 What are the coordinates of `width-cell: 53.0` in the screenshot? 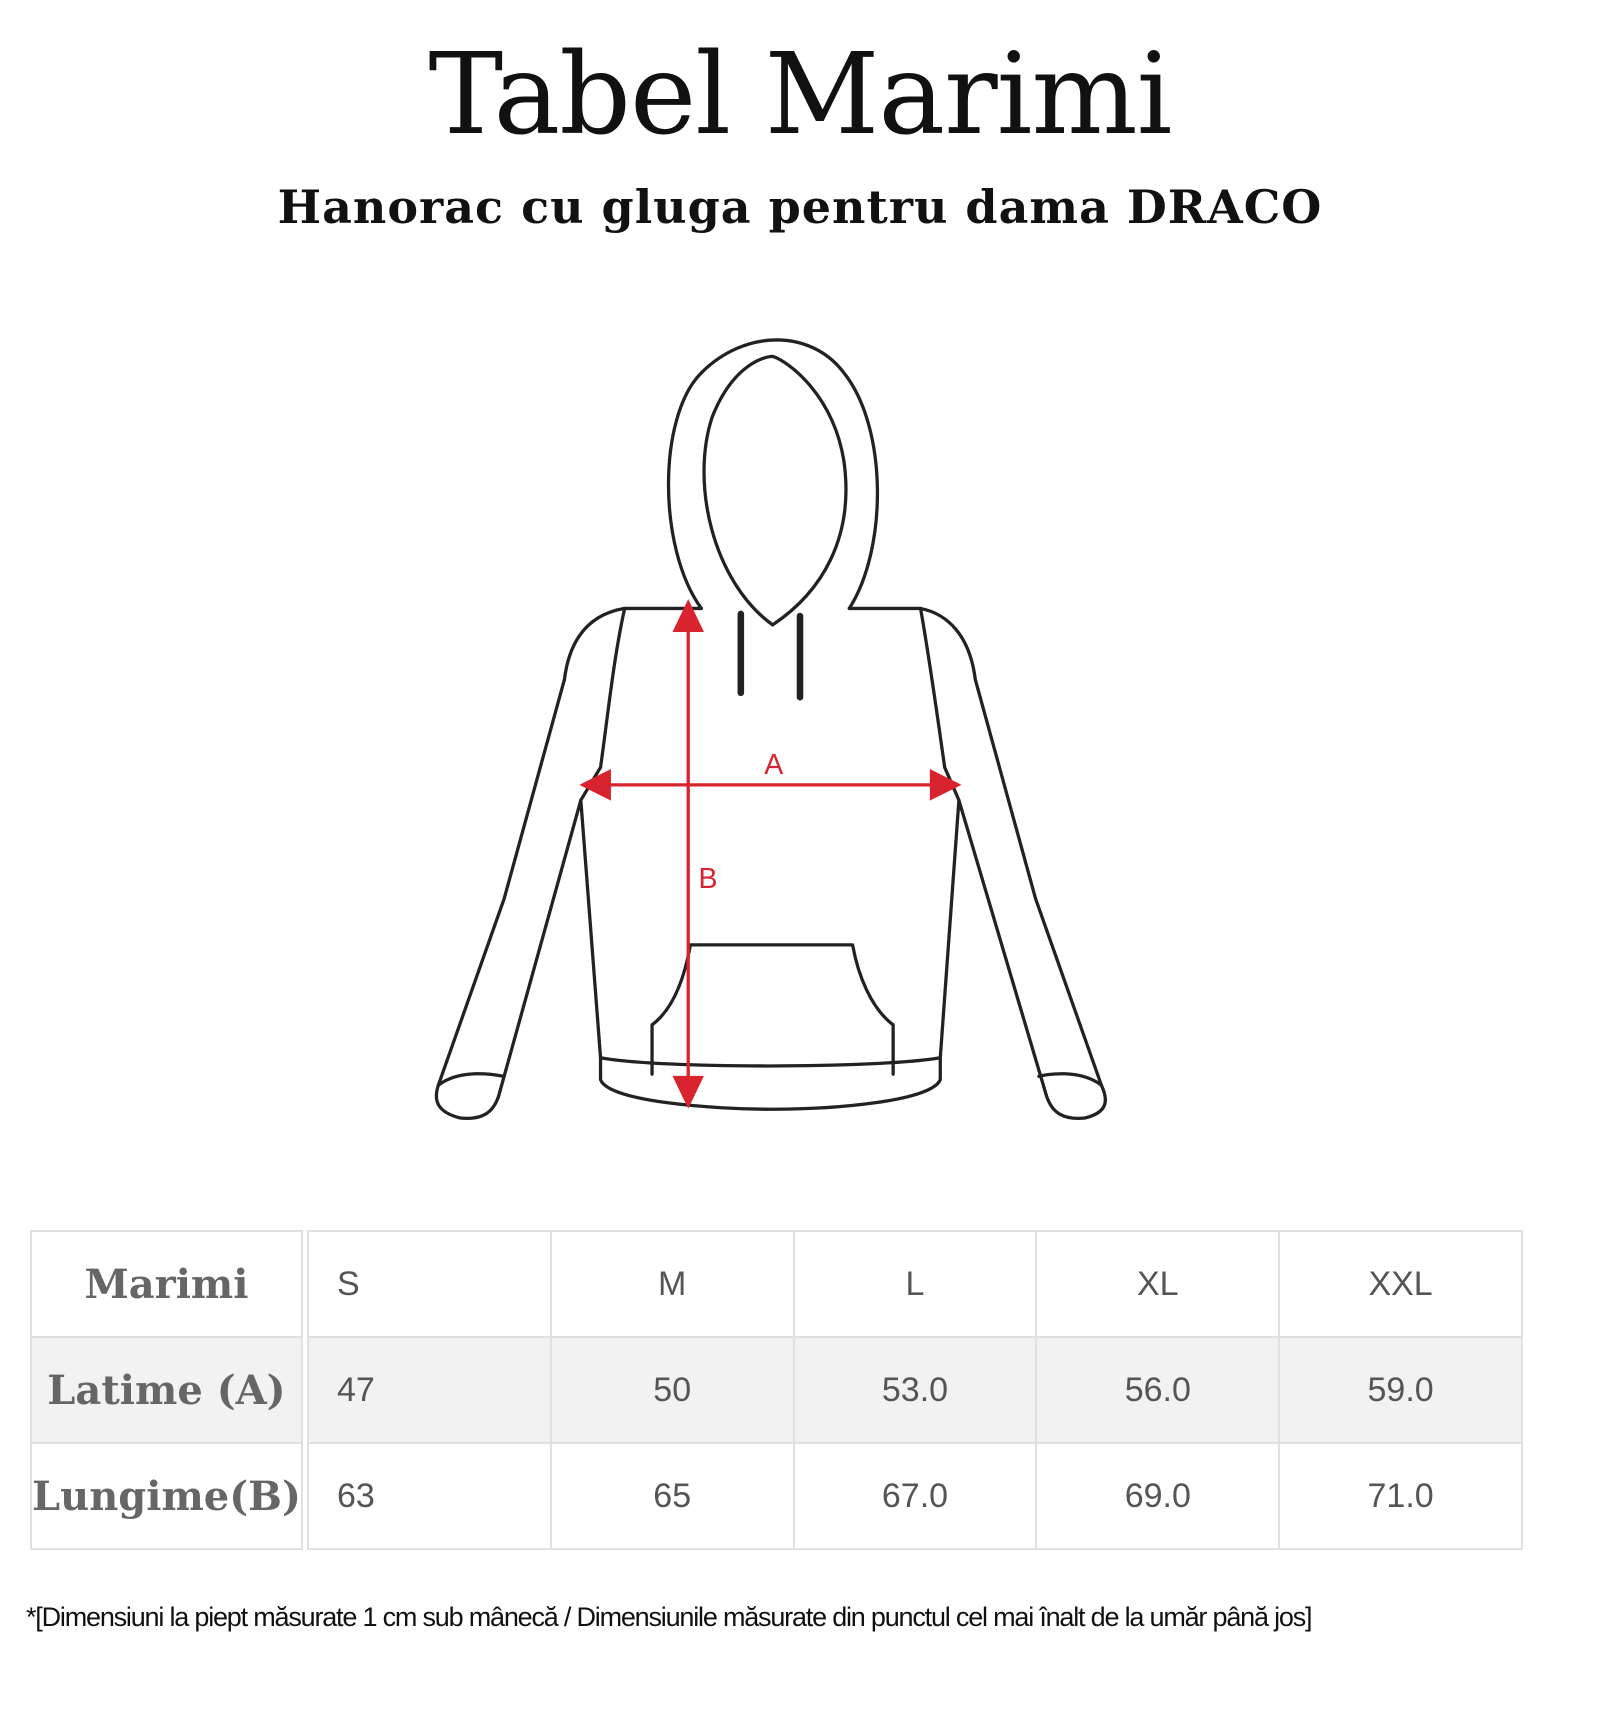 It's located at (915, 1390).